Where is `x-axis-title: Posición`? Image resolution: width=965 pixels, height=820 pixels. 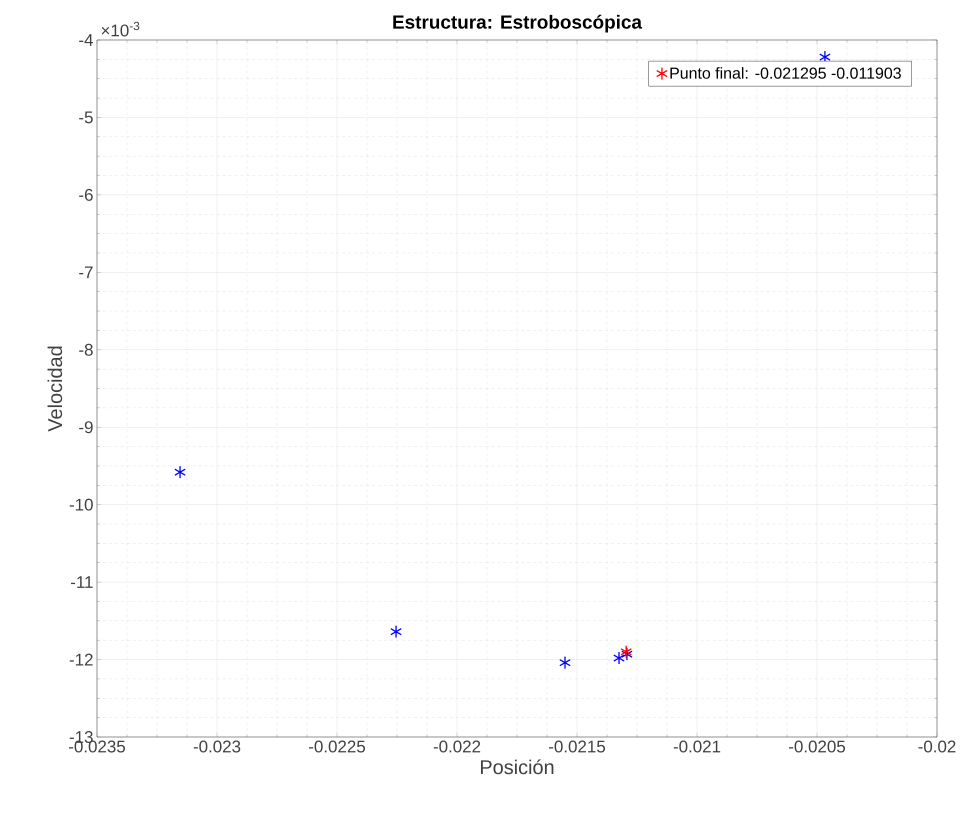 x-axis-title: Posición is located at coordinates (517, 766).